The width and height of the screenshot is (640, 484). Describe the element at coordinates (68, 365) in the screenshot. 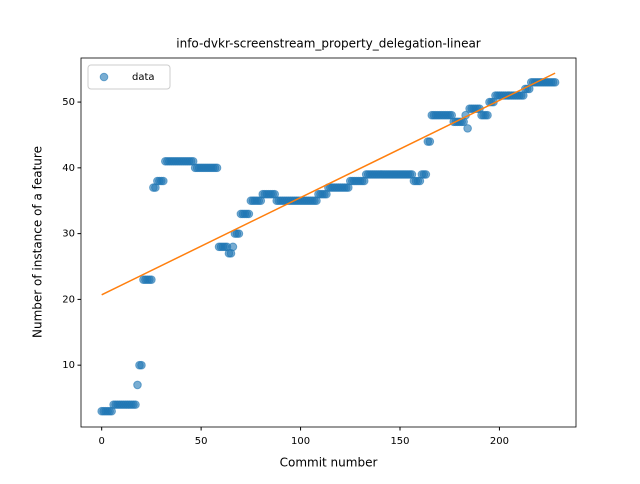

I see `y-tick-label: 10` at that location.